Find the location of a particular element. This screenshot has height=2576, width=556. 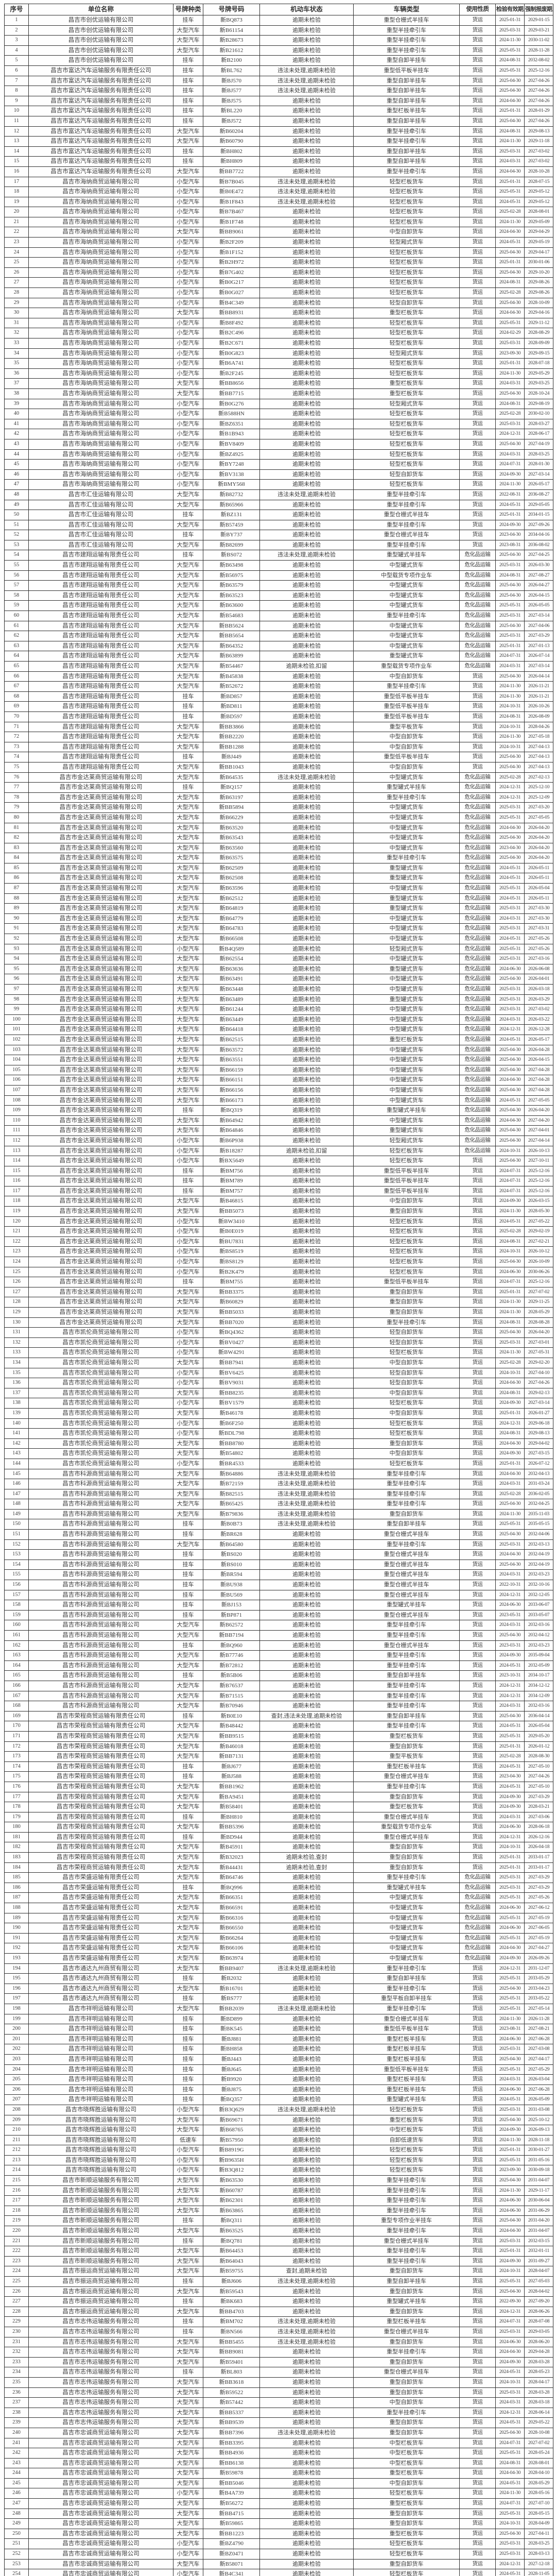

cell-inspection_valid_until: 2025-01-31 is located at coordinates (510, 2150).